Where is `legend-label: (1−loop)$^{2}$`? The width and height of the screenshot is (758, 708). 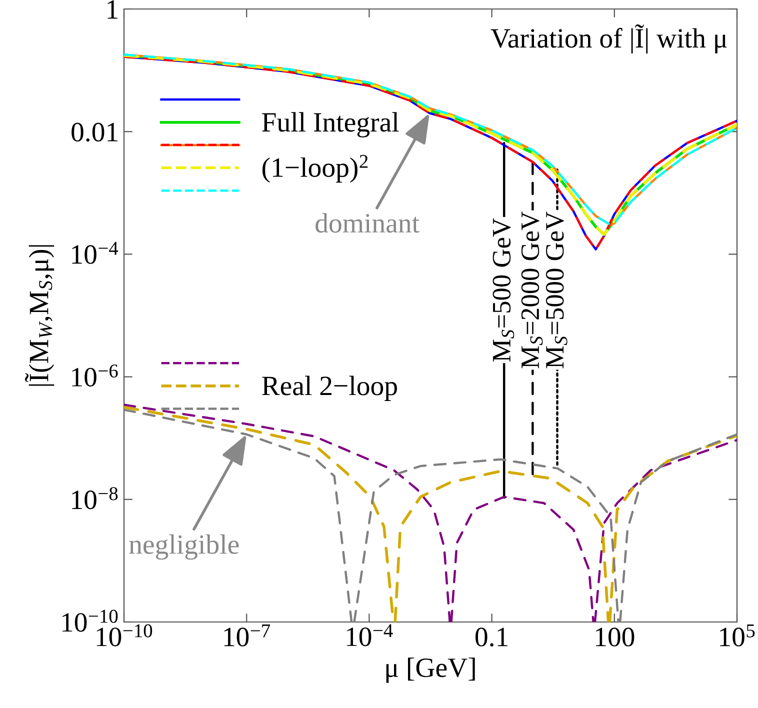 legend-label: (1−loop)$^{2}$ is located at coordinates (315, 168).